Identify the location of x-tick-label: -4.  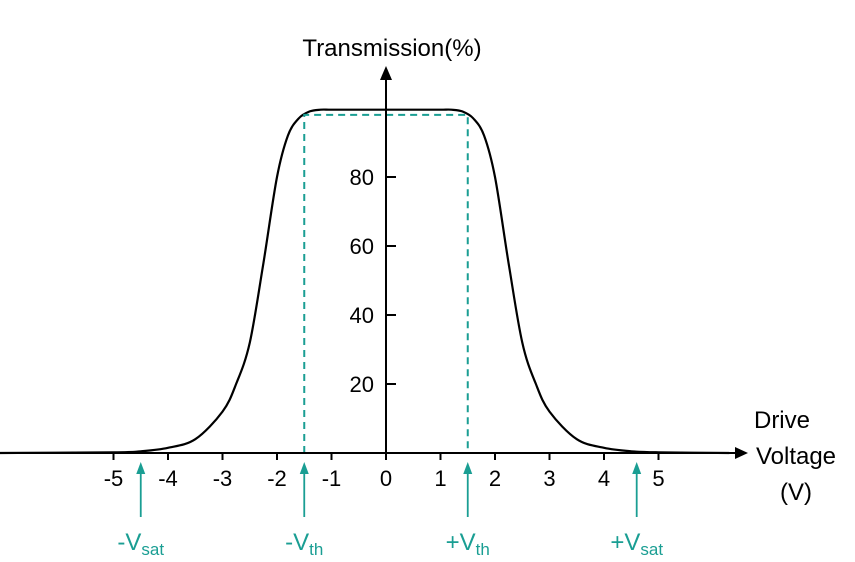
(168, 478).